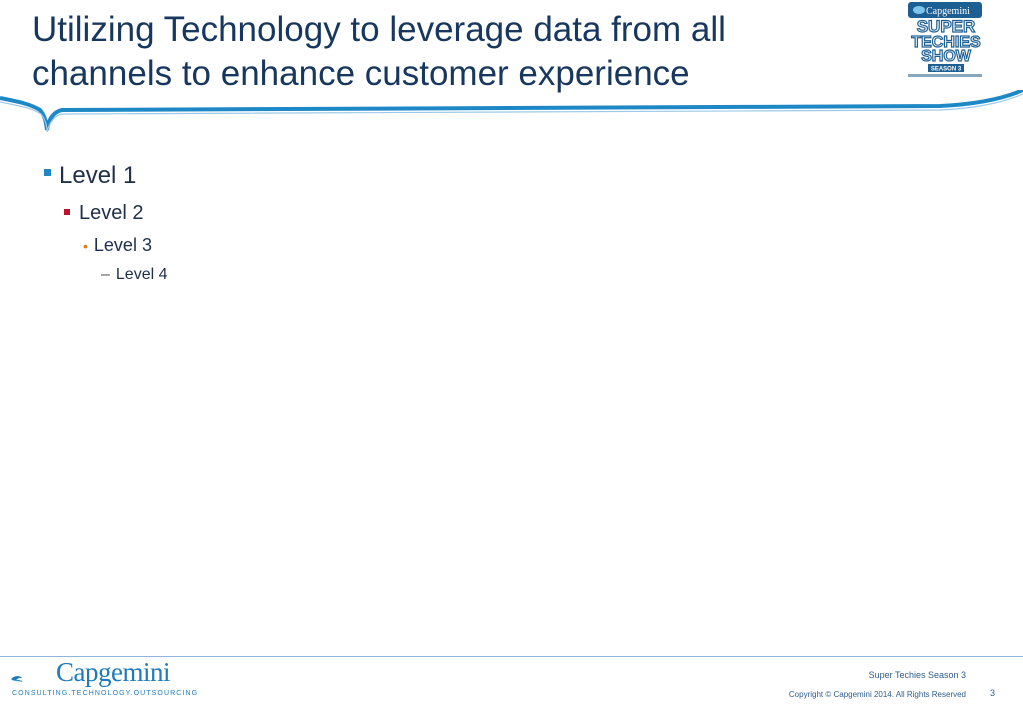 This screenshot has width=1023, height=708. I want to click on bullet-level-4-text: Level 4, so click(141, 274).